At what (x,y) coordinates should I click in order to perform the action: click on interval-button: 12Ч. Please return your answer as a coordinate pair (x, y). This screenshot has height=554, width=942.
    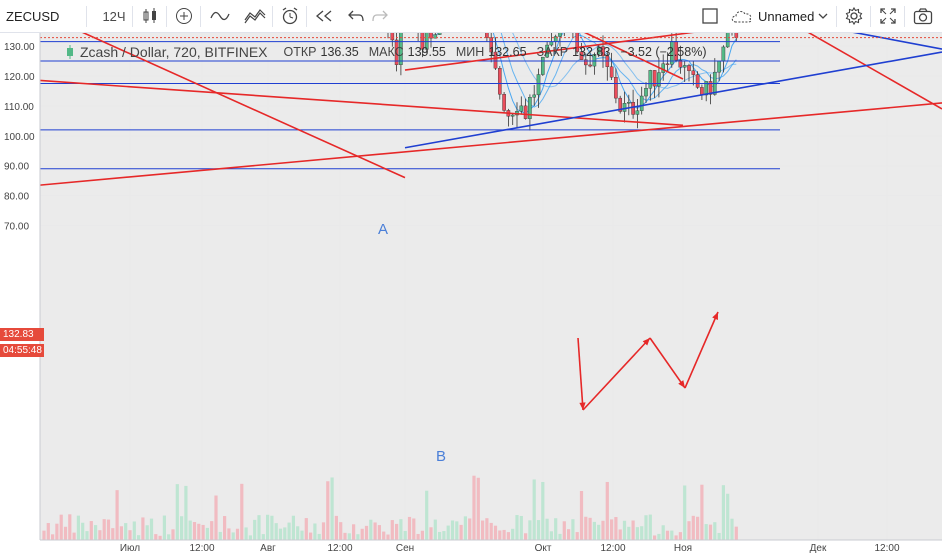
    Looking at the image, I should click on (114, 16).